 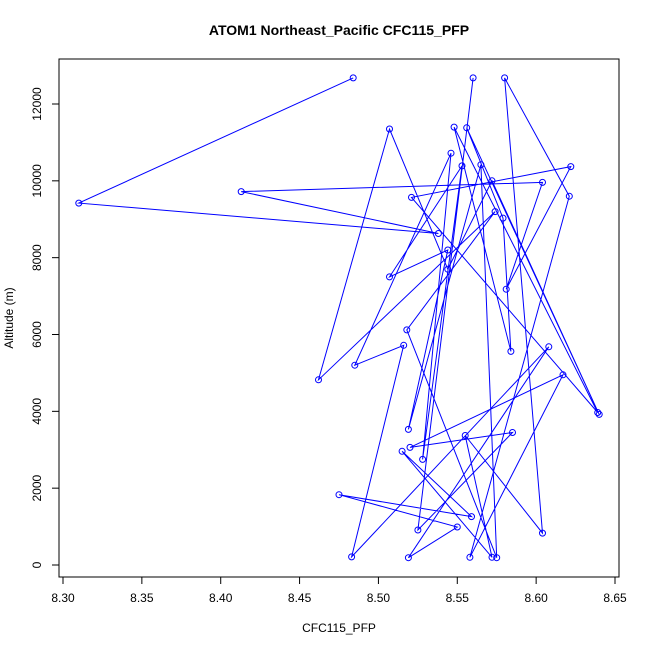 I want to click on y-tick-label: 12000, so click(x=37, y=104).